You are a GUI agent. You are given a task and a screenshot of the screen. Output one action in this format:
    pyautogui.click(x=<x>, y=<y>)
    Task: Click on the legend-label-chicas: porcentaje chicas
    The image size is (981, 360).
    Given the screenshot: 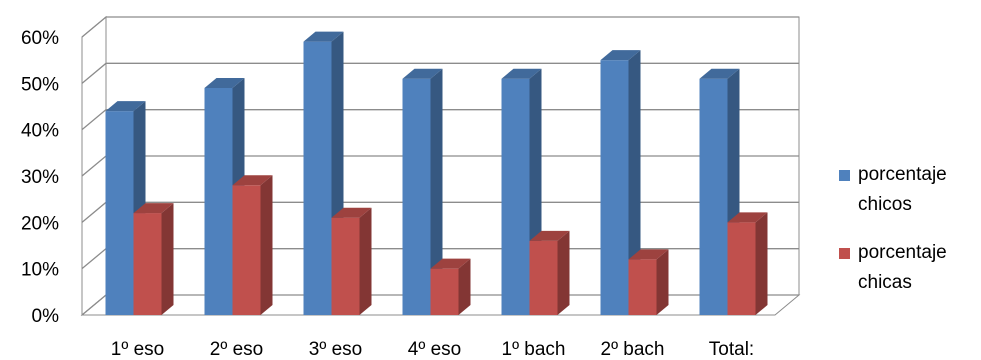 What is the action you would take?
    pyautogui.click(x=902, y=267)
    